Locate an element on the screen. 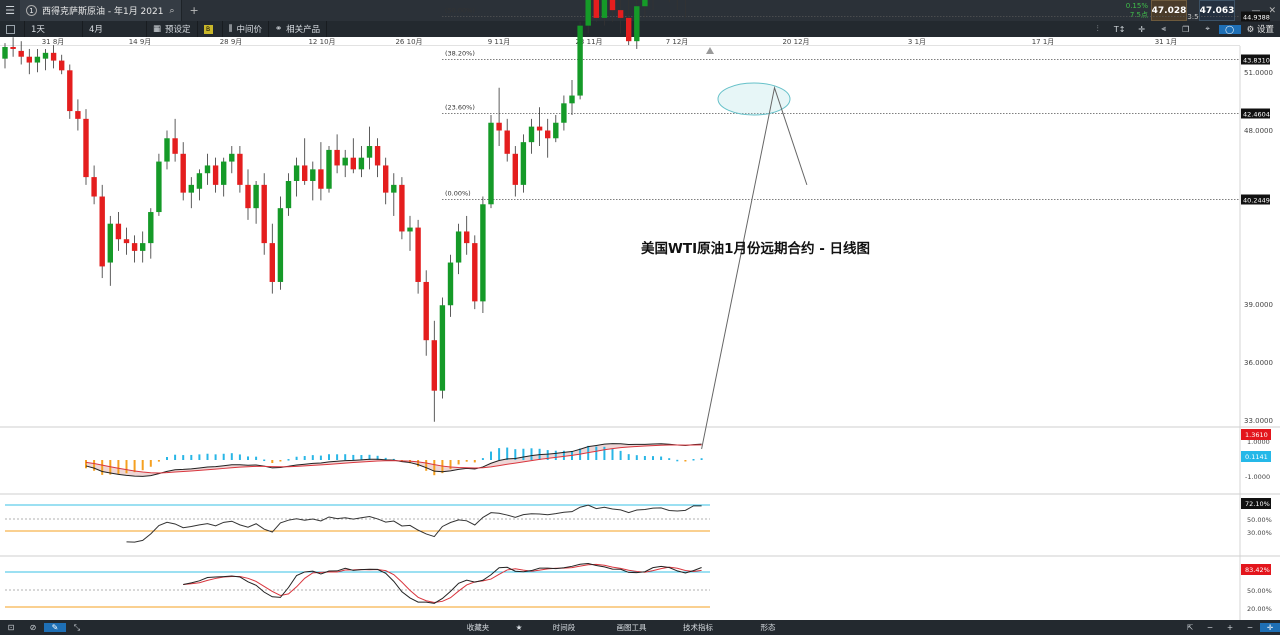  signal-value-tag-label: 0.1141 is located at coordinates (1256, 457).